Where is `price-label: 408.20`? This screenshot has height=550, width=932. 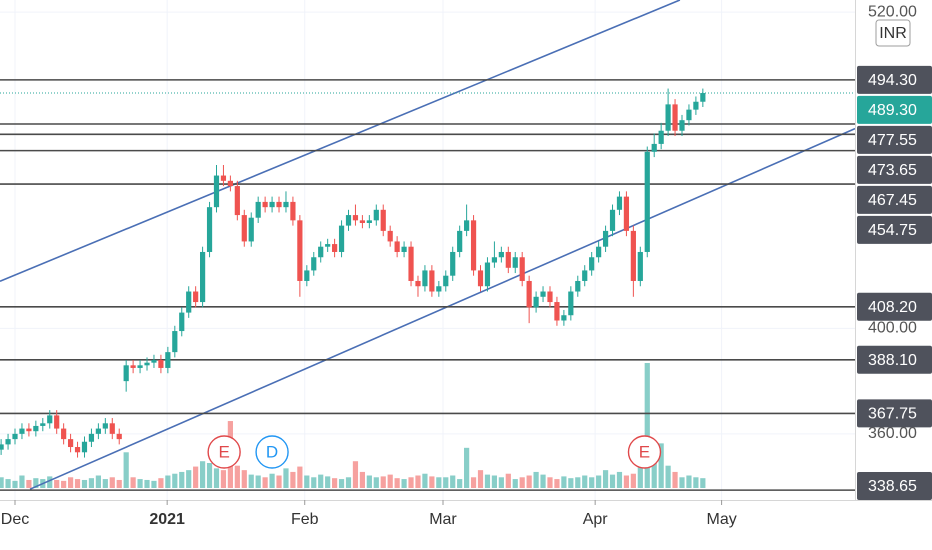
price-label: 408.20 is located at coordinates (892, 307).